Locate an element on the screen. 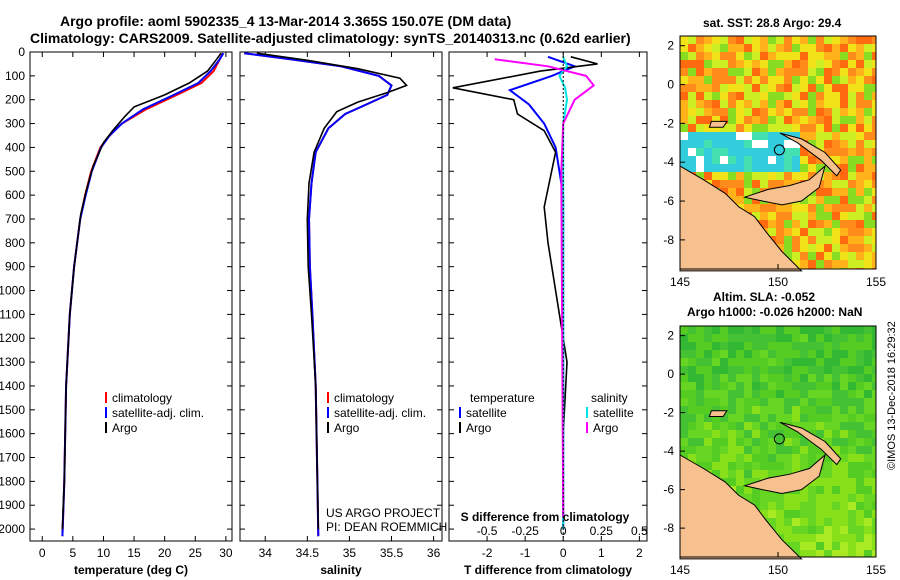 Image resolution: width=900 pixels, height=580 pixels. y-tick-label: 900 is located at coordinates (15, 267).